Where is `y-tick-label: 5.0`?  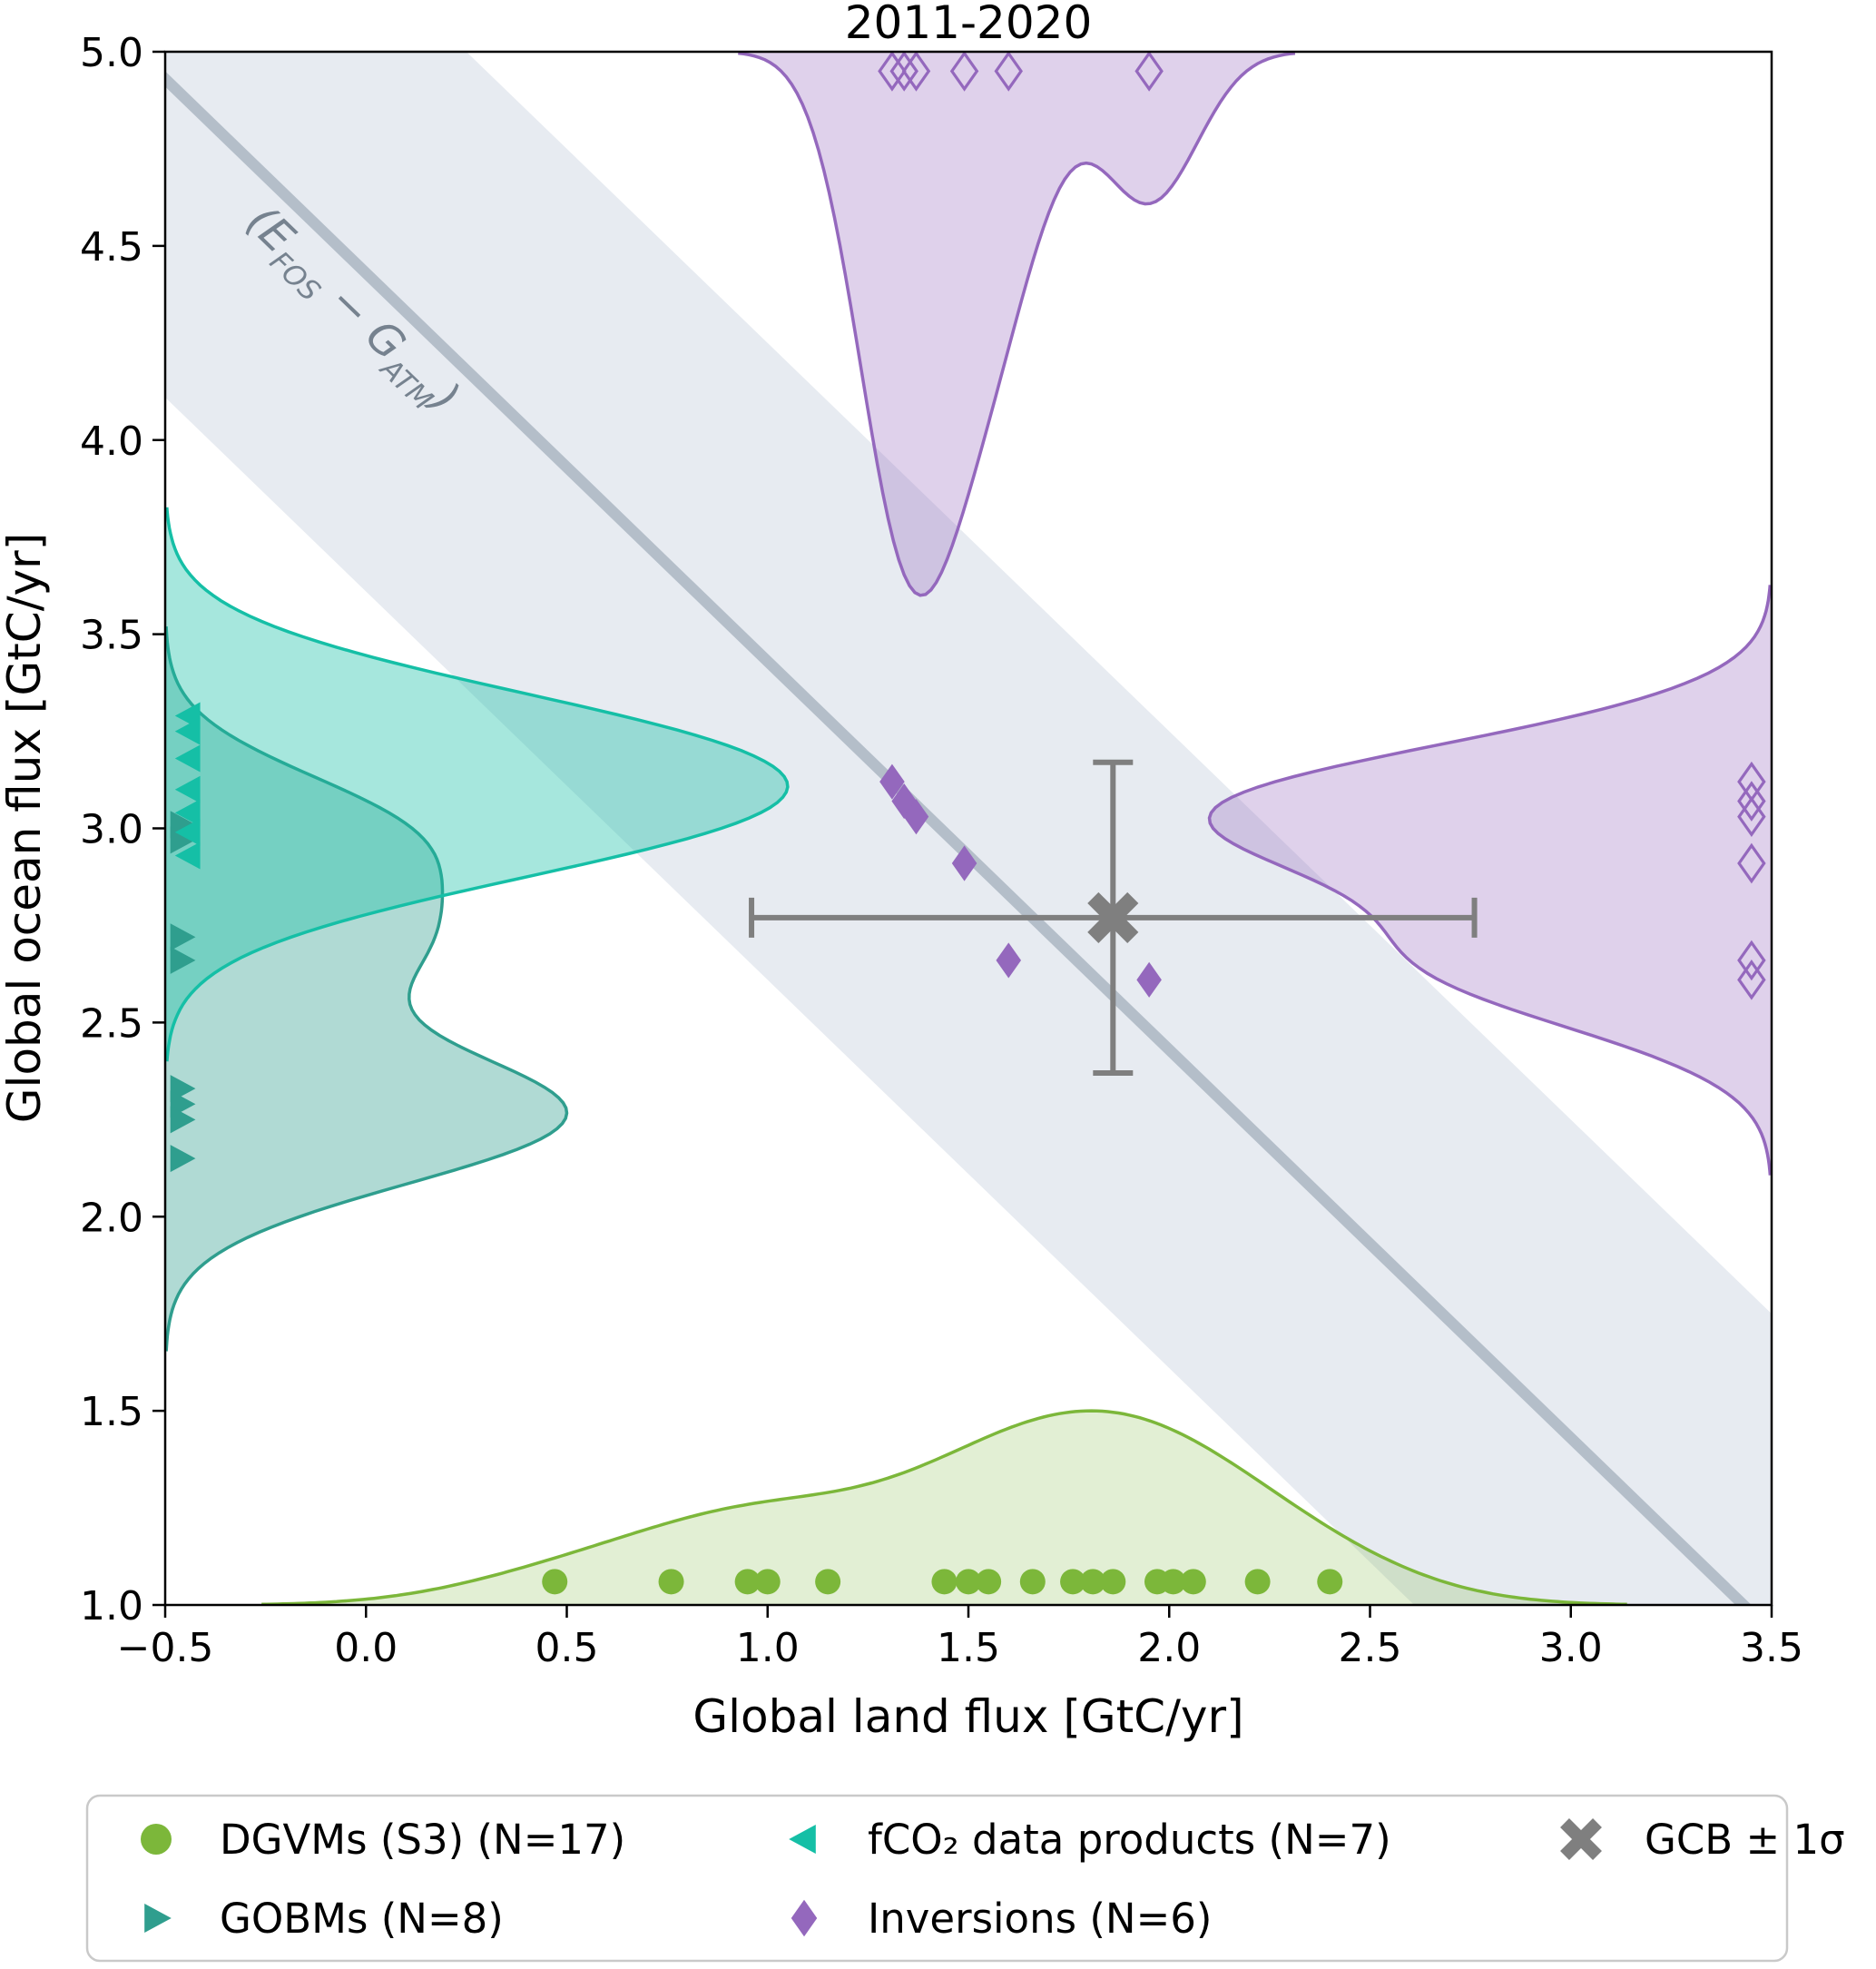
y-tick-label: 5.0 is located at coordinates (112, 53).